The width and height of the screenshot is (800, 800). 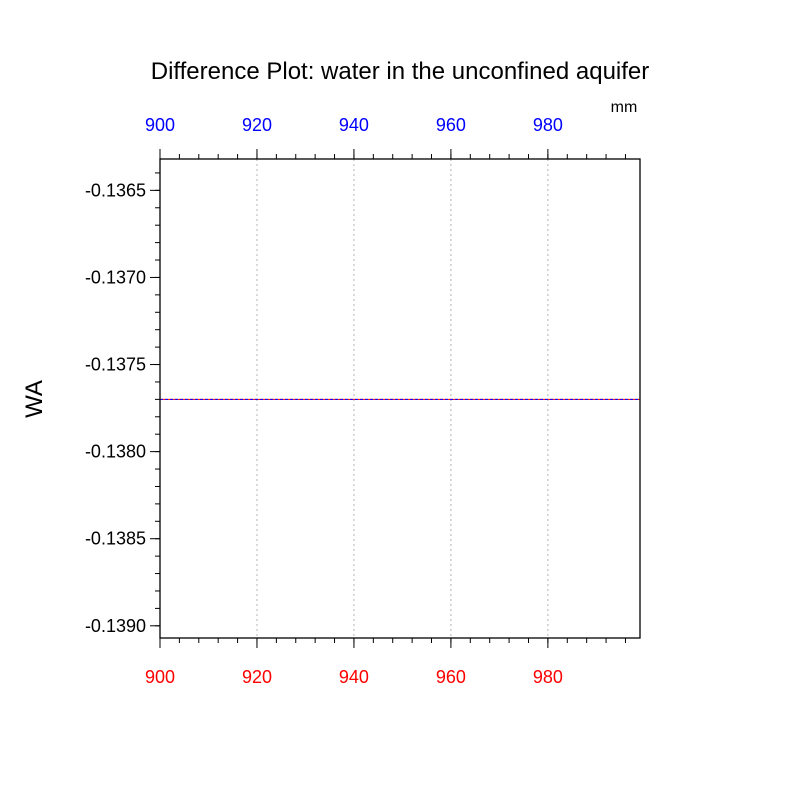 What do you see at coordinates (115, 365) in the screenshot?
I see `y-tick-label-2: -0.1375` at bounding box center [115, 365].